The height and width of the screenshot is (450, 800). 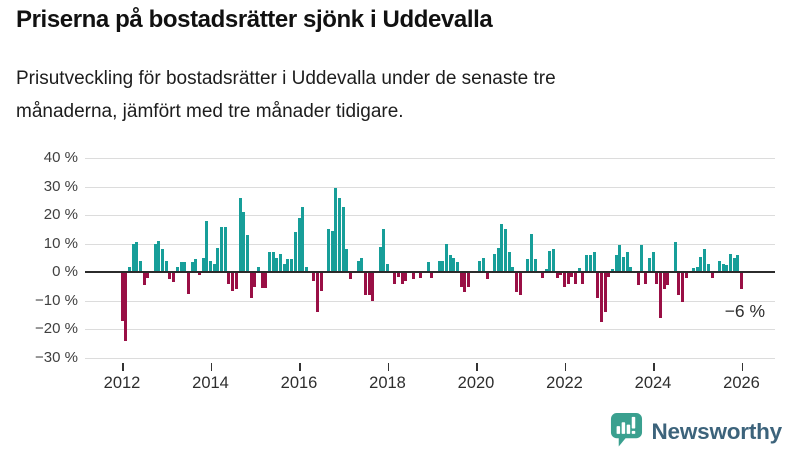 What do you see at coordinates (210, 383) in the screenshot?
I see `x-axis-tick-label: 2014` at bounding box center [210, 383].